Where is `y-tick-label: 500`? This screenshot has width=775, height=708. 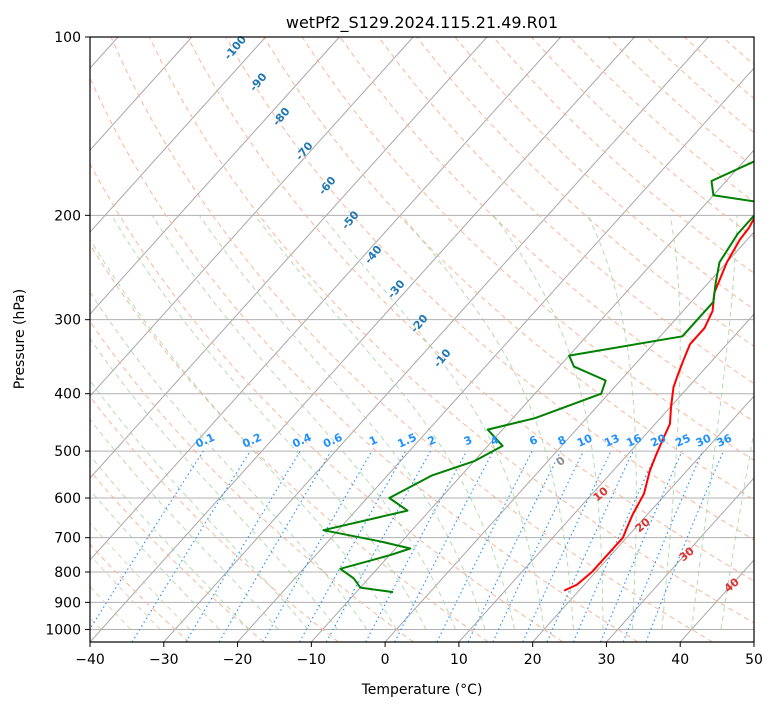 y-tick-label: 500 is located at coordinates (67, 452).